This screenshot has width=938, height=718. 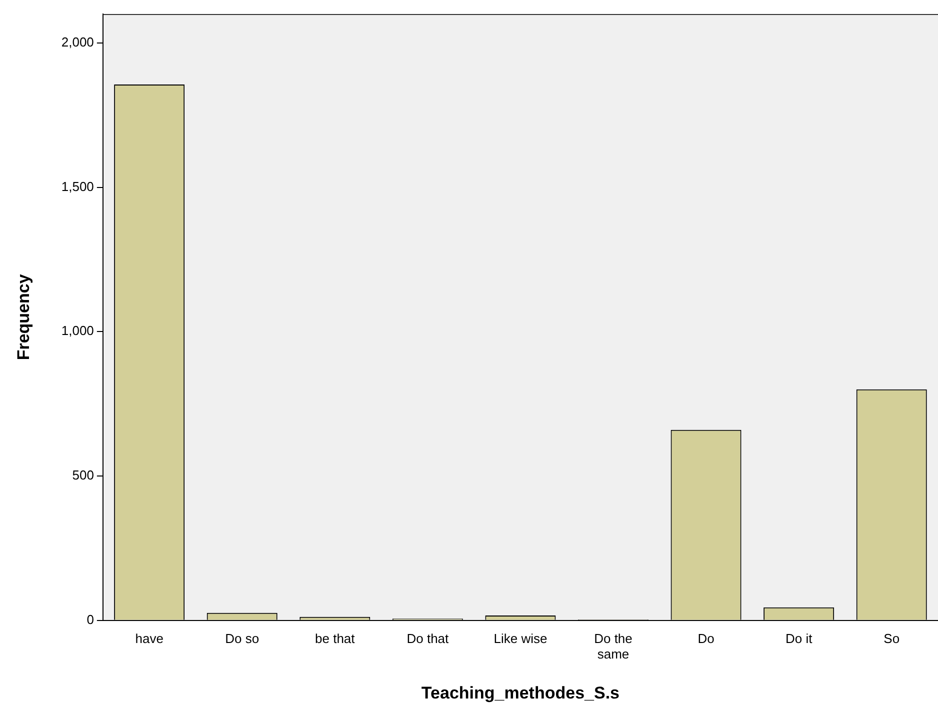 I want to click on y-tick-label: 1,000, so click(x=77, y=330).